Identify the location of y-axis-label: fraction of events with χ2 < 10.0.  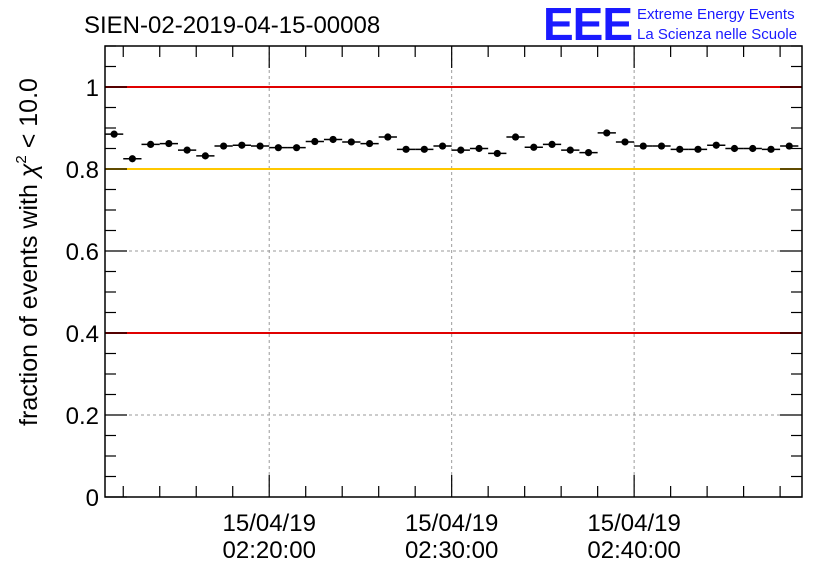
(28, 252).